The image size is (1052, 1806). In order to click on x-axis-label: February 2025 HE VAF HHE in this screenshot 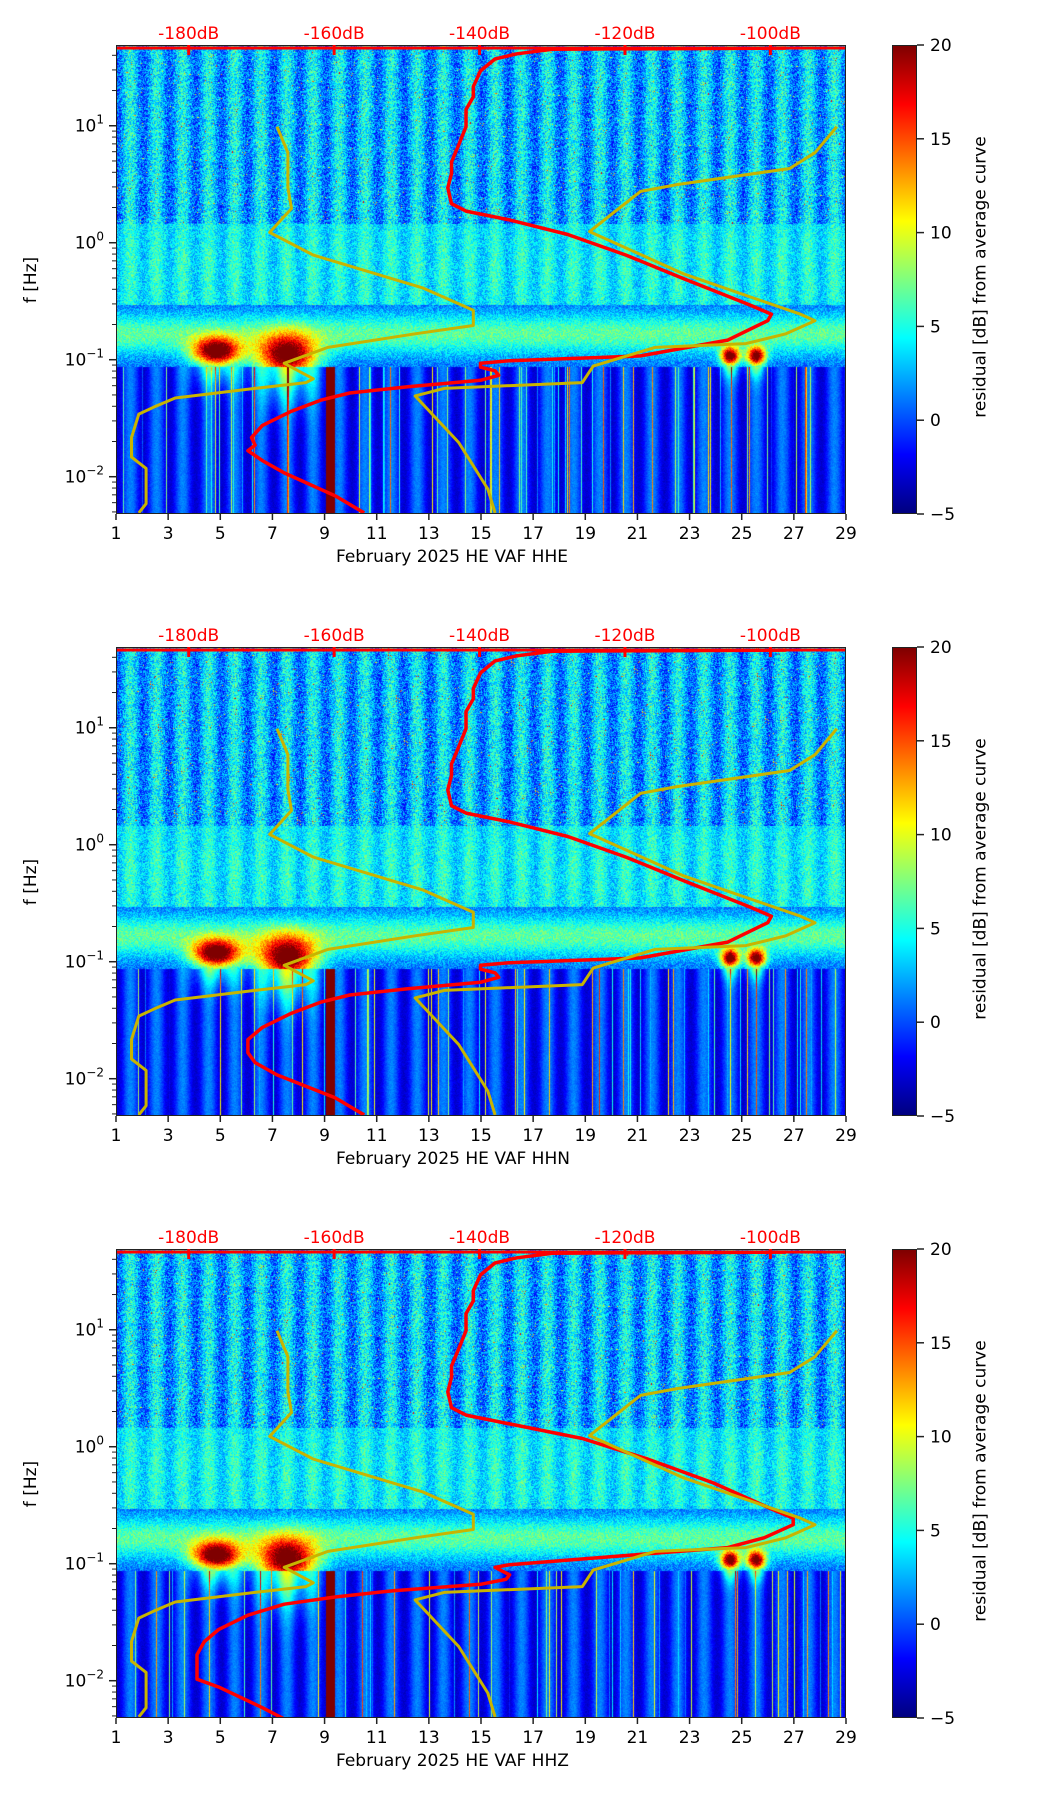, I will do `click(452, 557)`.